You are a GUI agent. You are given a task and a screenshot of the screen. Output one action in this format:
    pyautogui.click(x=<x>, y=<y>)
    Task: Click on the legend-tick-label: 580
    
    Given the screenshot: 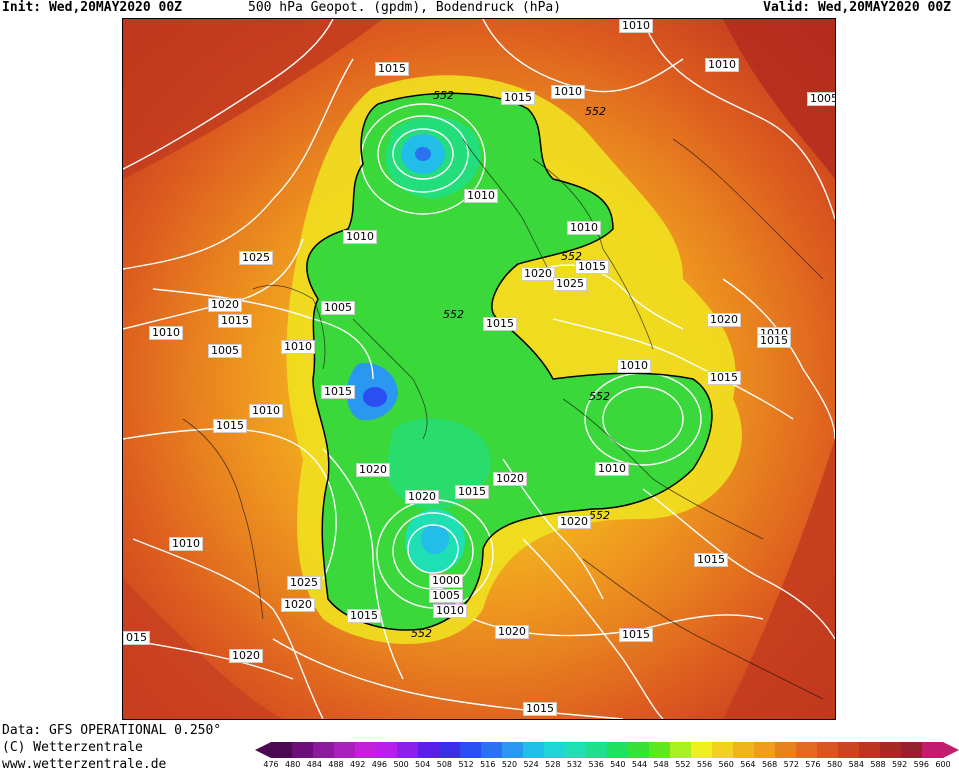 What is the action you would take?
    pyautogui.click(x=834, y=764)
    